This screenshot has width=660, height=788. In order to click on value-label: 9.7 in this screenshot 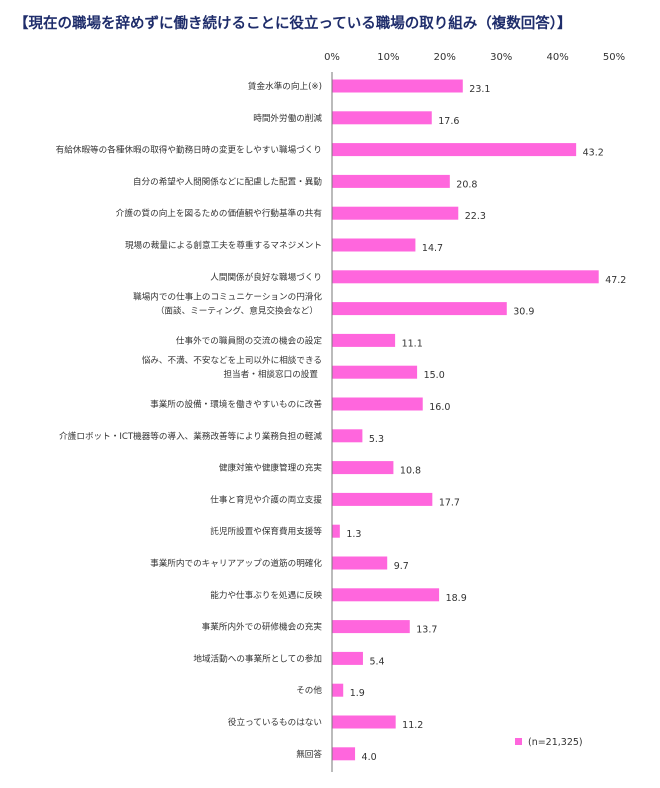, I will do `click(401, 566)`.